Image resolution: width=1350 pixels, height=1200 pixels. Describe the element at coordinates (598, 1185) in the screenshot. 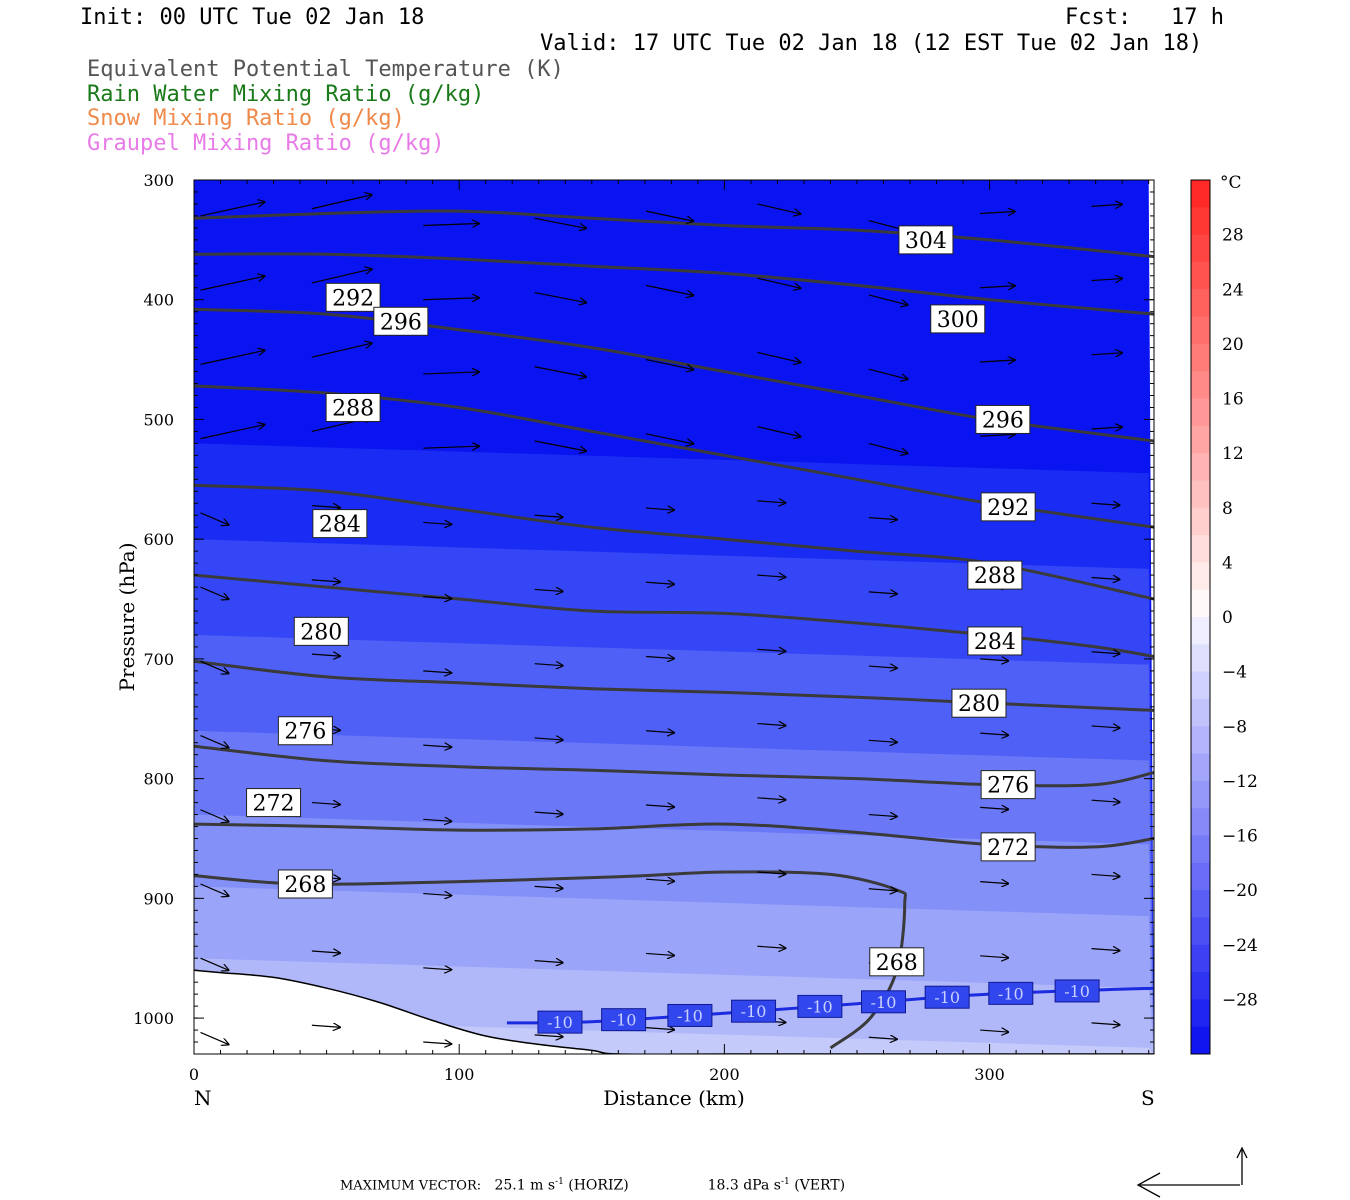

I see `horiz-tag: (HORIZ)` at that location.